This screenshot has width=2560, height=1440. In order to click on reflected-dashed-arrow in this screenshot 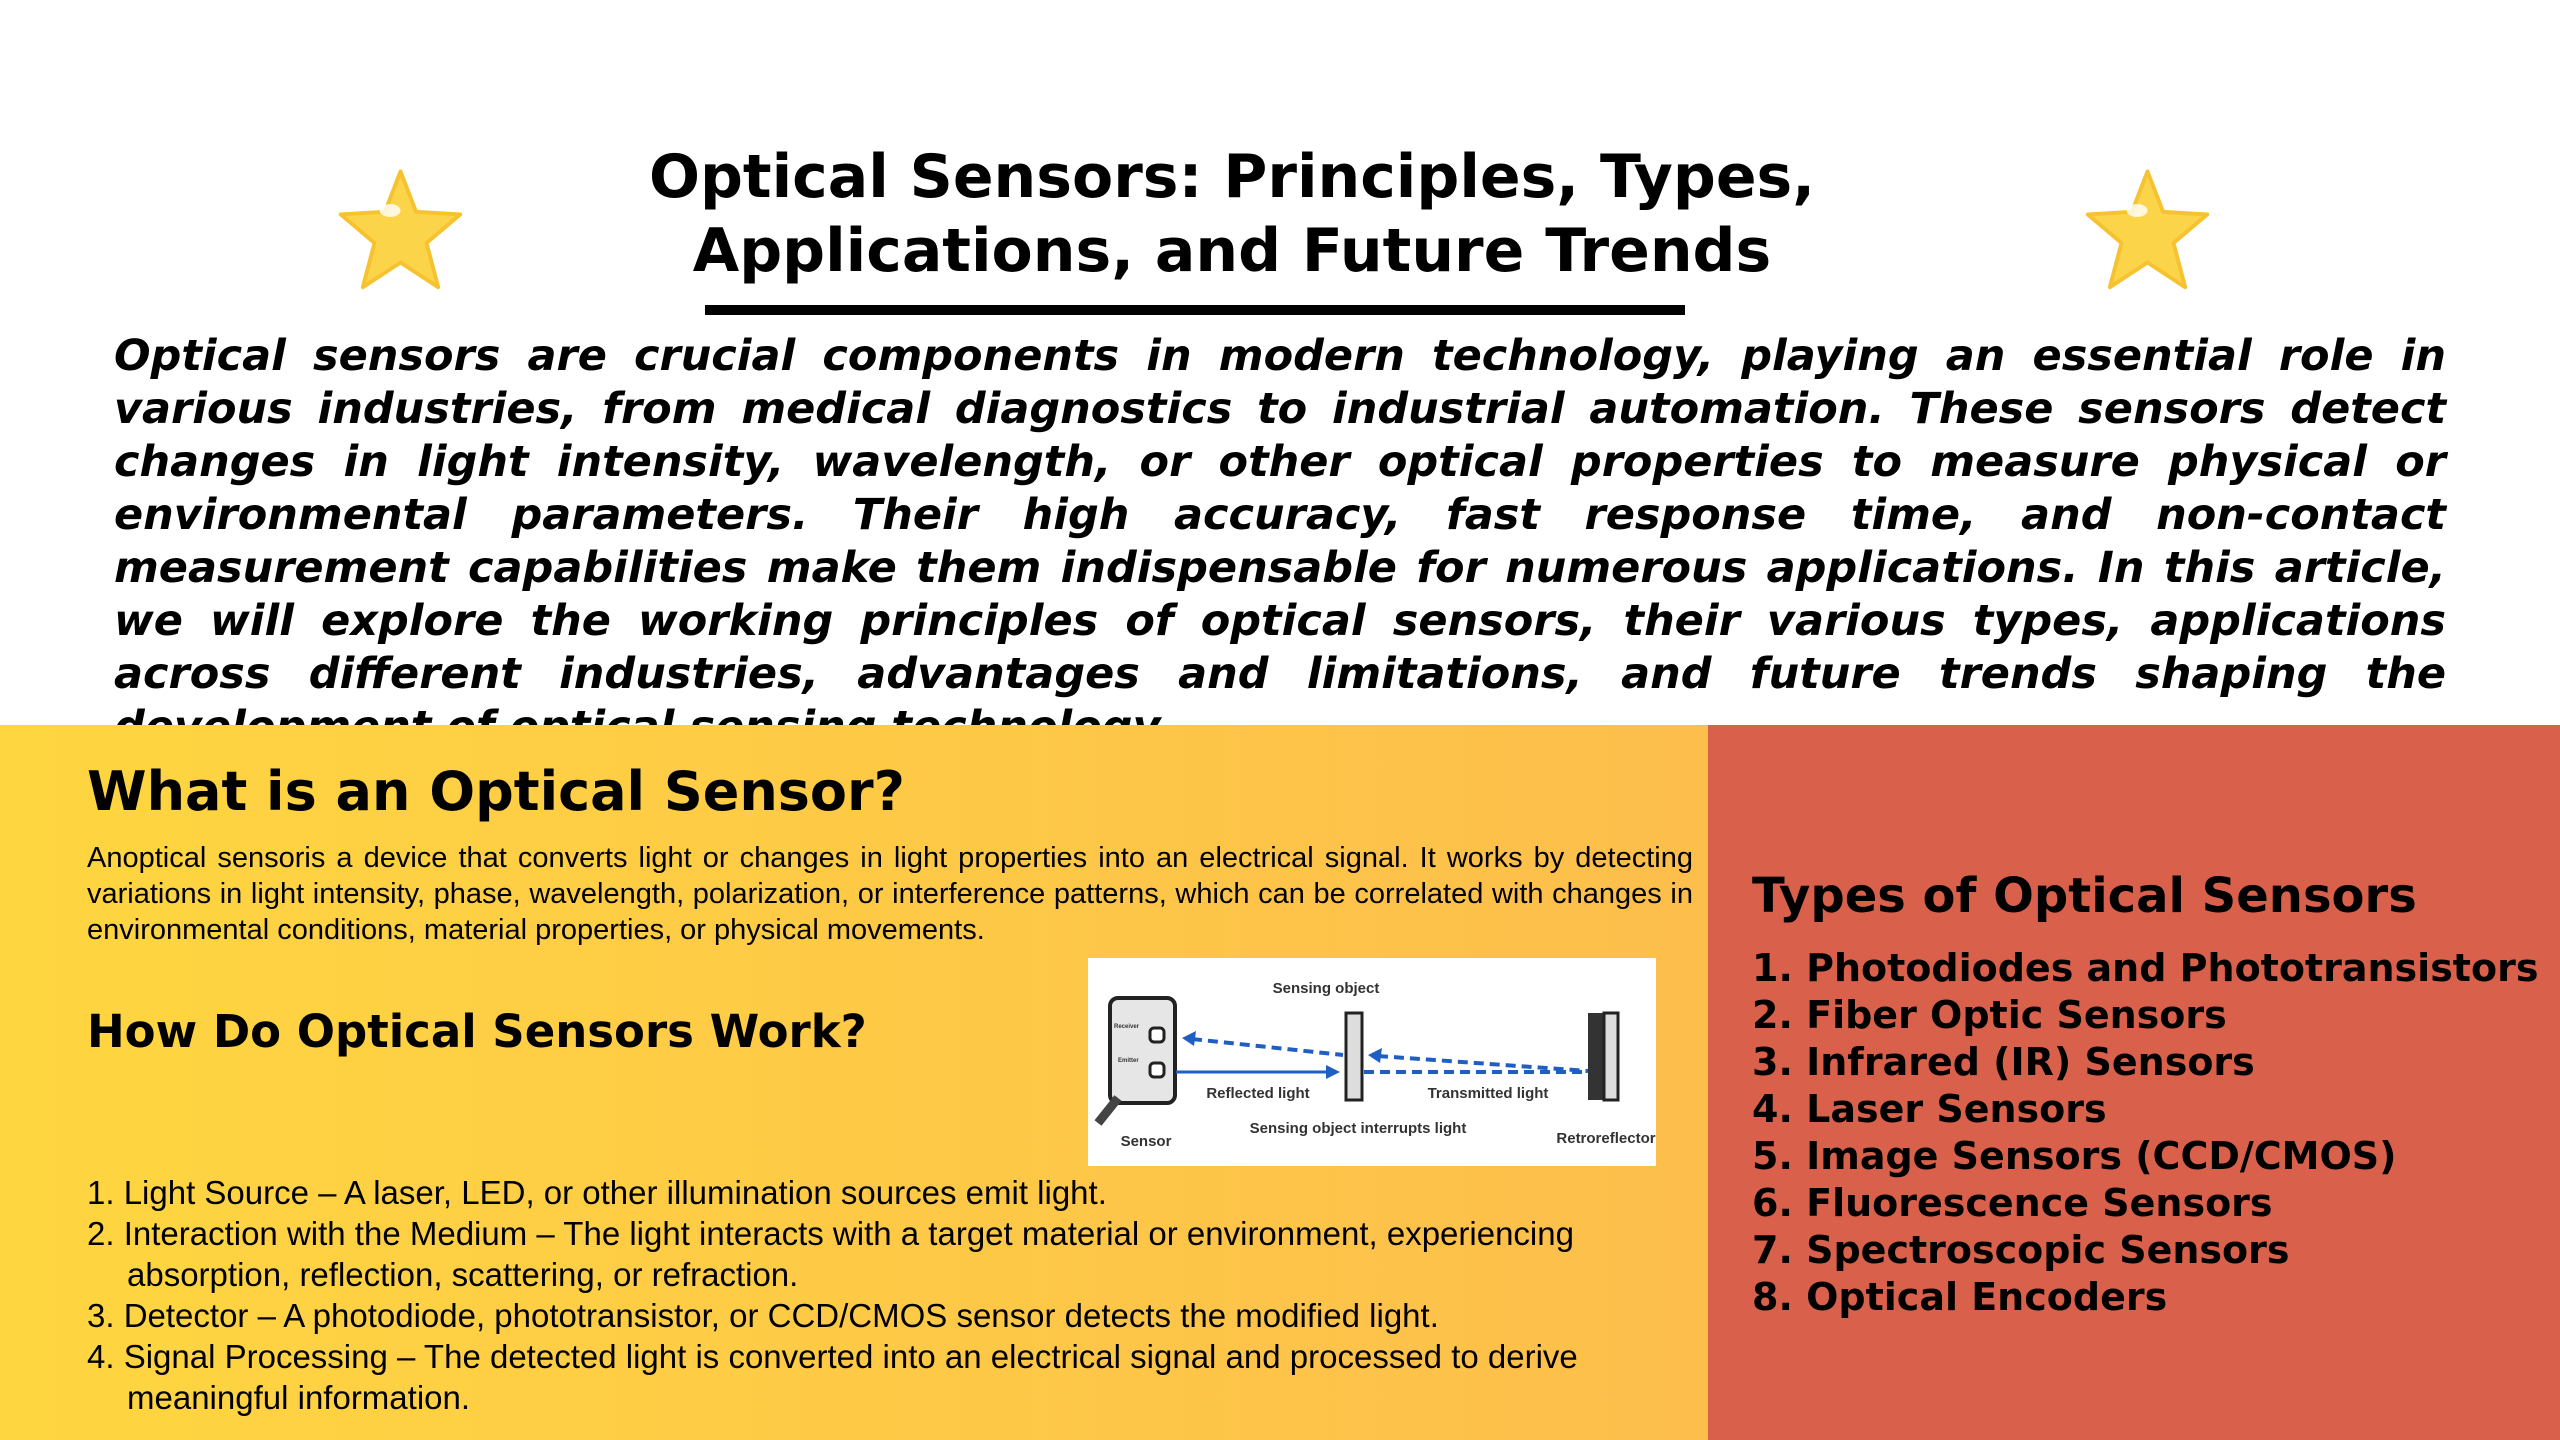, I will do `click(1267, 1047)`.